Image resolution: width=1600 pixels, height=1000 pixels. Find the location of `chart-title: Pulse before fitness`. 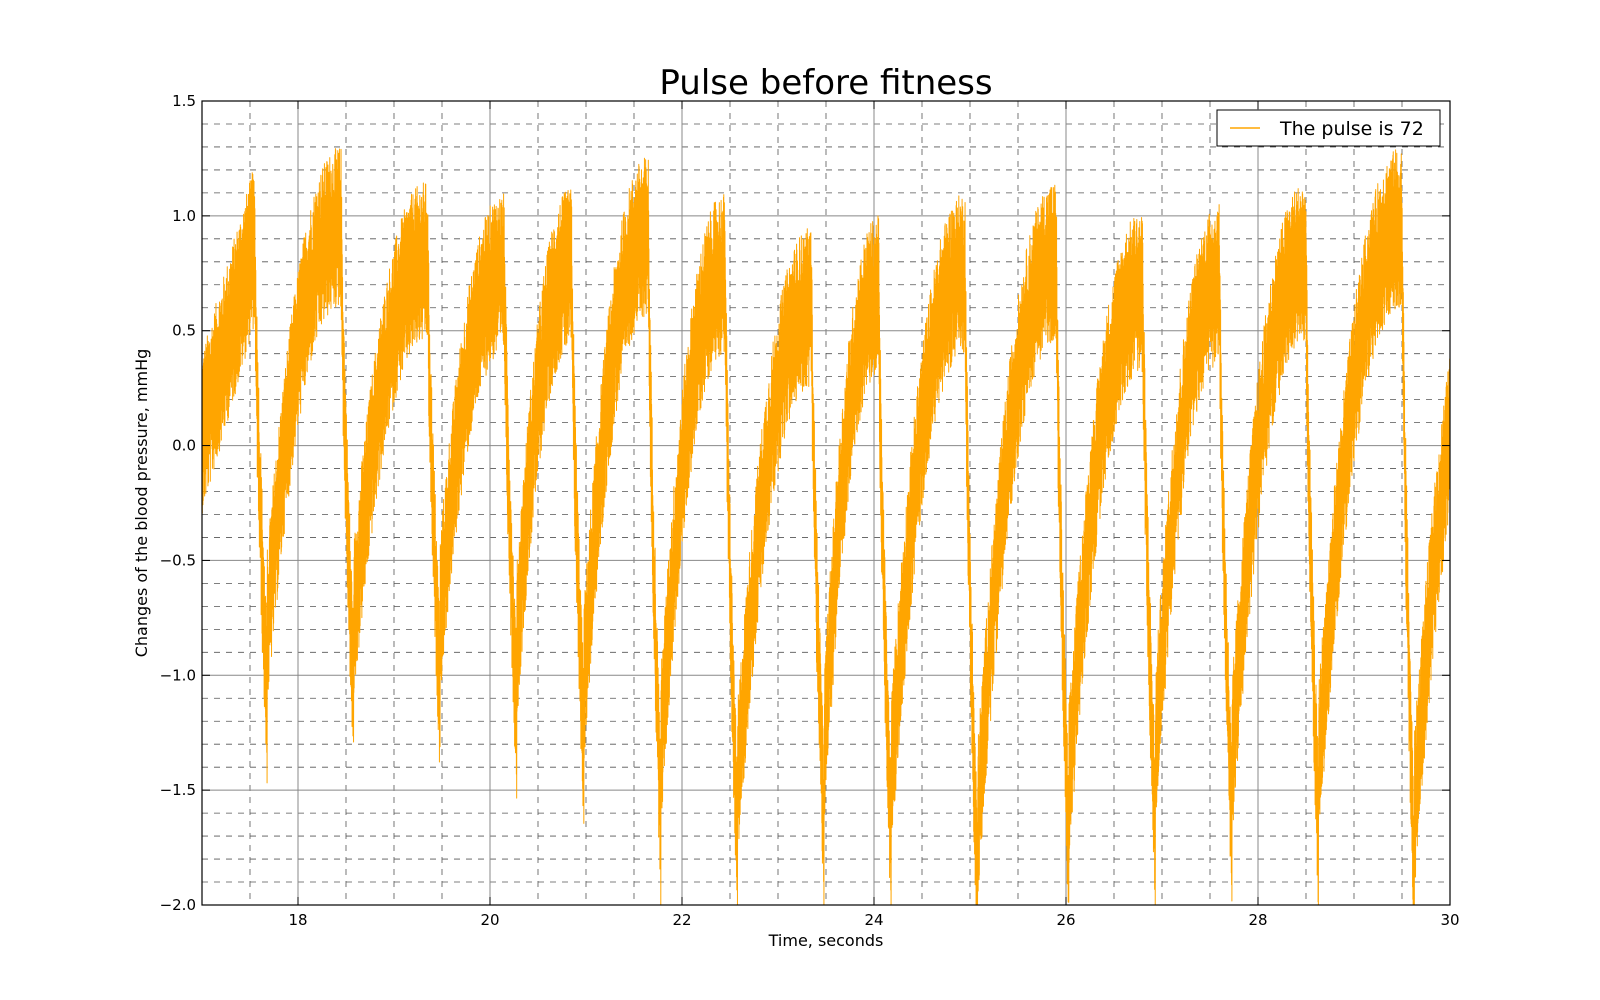

chart-title: Pulse before fitness is located at coordinates (825, 83).